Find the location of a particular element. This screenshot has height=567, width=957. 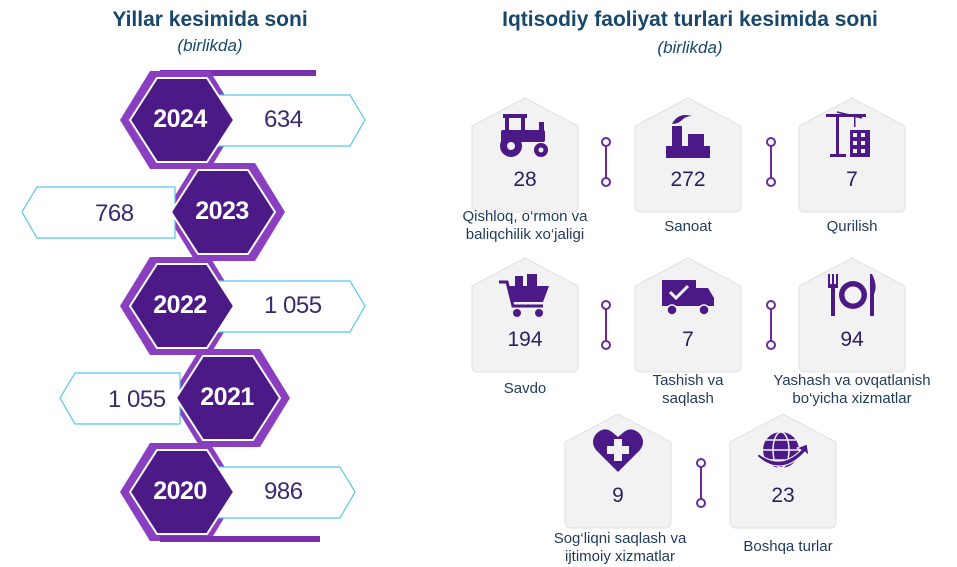

construction-crane-icon is located at coordinates (848, 134).